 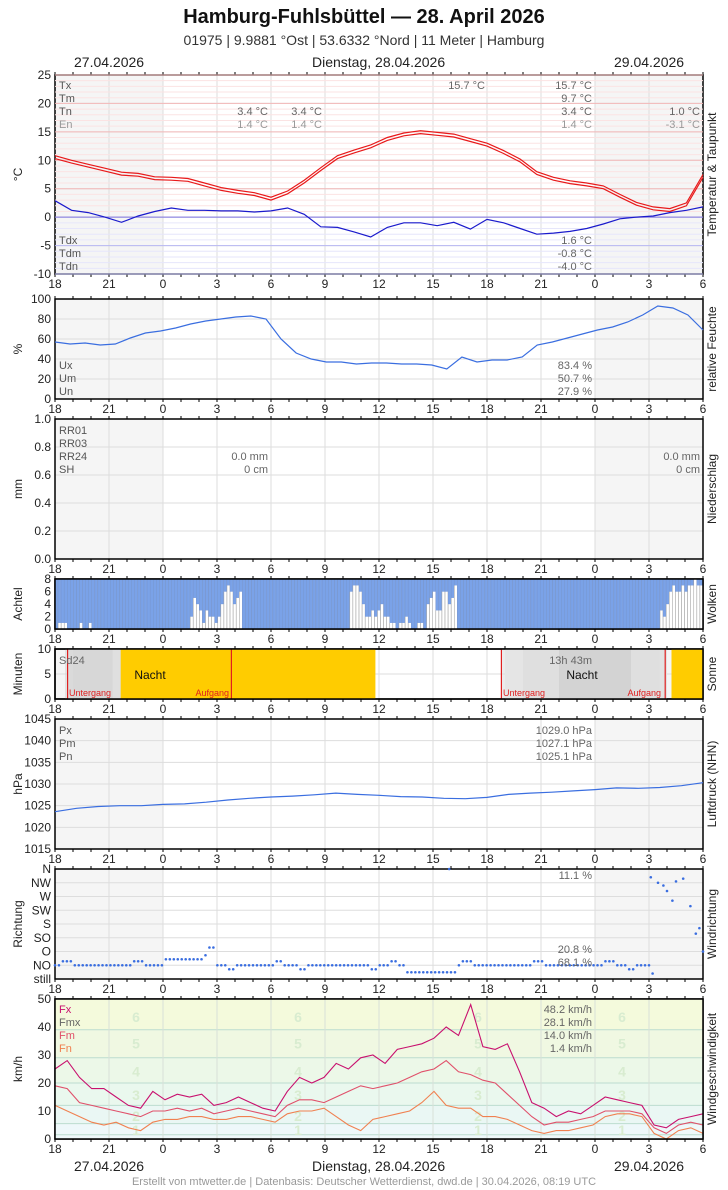 What do you see at coordinates (65, 1049) in the screenshot?
I see `svg-text: Fn` at bounding box center [65, 1049].